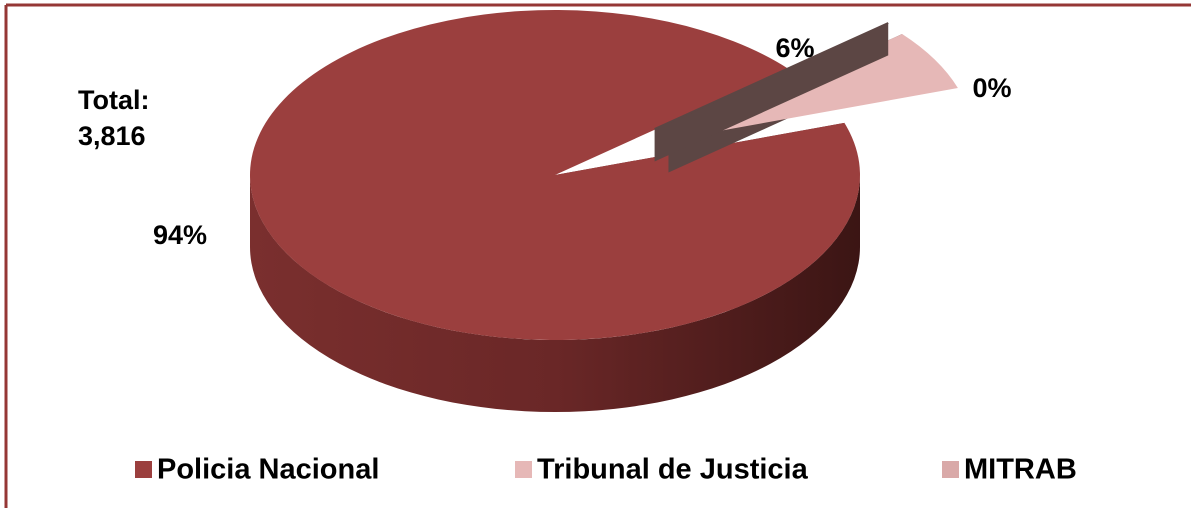  What do you see at coordinates (794, 48) in the screenshot?
I see `data-label: 6%` at bounding box center [794, 48].